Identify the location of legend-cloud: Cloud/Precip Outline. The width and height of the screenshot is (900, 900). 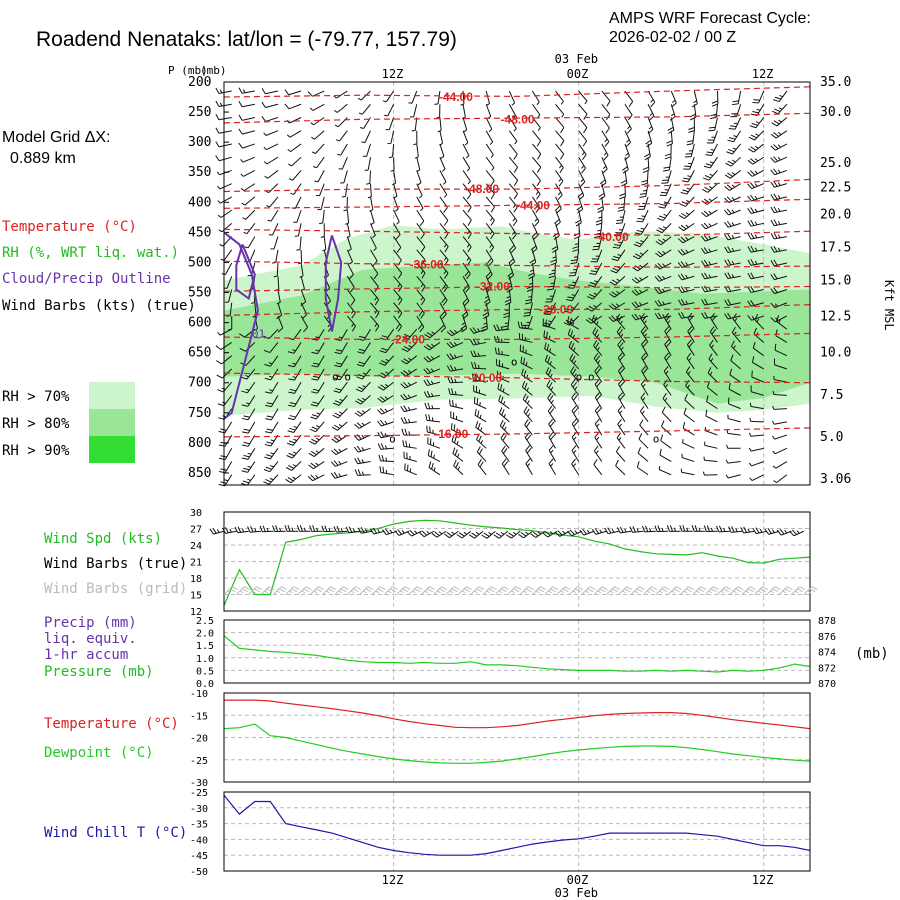
(86, 279).